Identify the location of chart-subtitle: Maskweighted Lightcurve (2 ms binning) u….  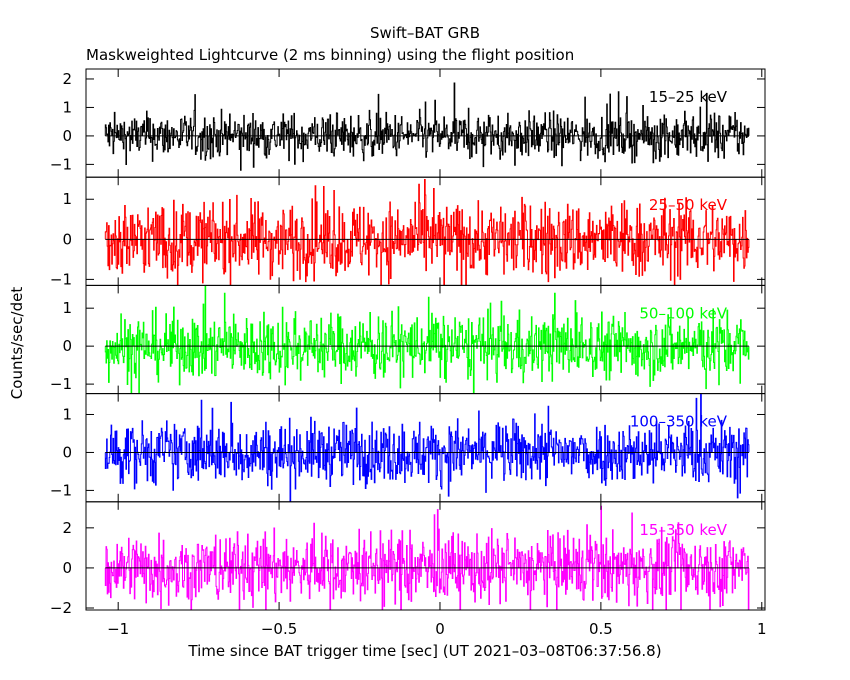
(330, 55).